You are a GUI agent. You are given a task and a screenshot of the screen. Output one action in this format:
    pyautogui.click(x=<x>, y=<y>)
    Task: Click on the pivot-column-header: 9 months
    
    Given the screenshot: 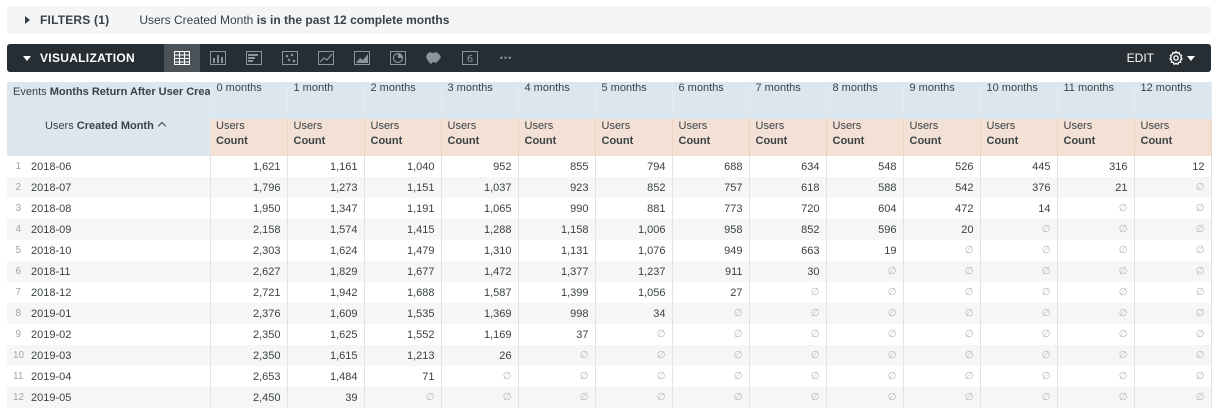 What is the action you would take?
    pyautogui.click(x=942, y=100)
    